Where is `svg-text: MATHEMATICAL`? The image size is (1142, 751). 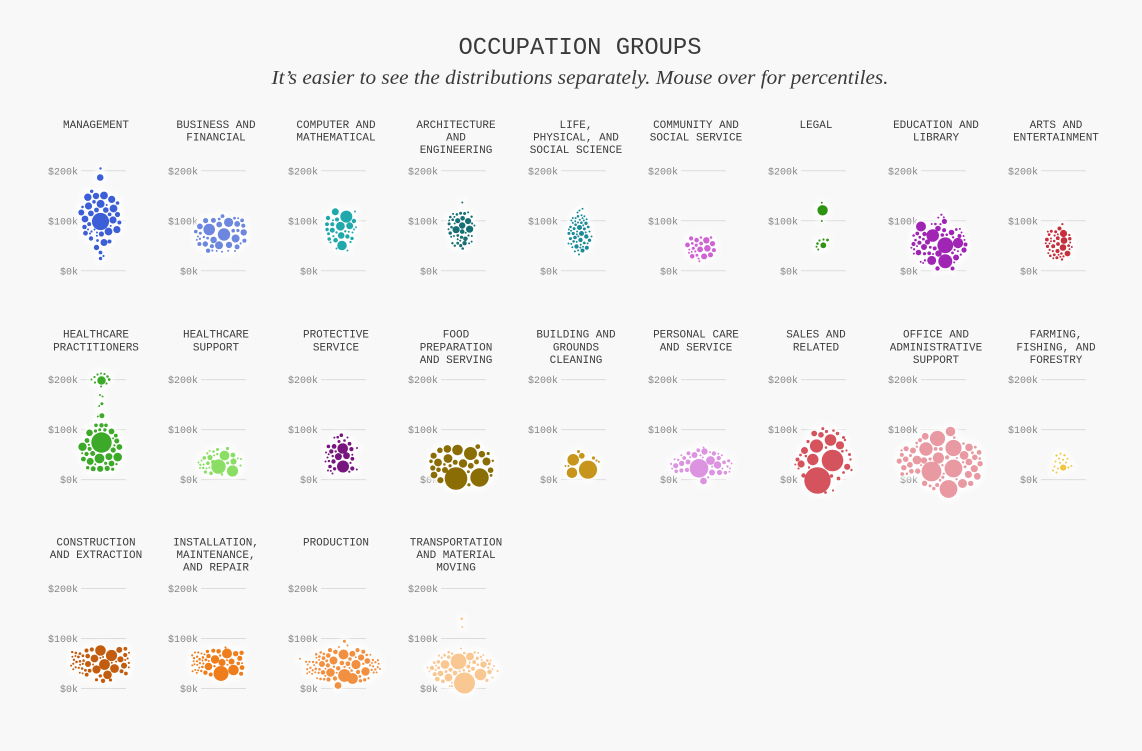 svg-text: MATHEMATICAL is located at coordinates (335, 139).